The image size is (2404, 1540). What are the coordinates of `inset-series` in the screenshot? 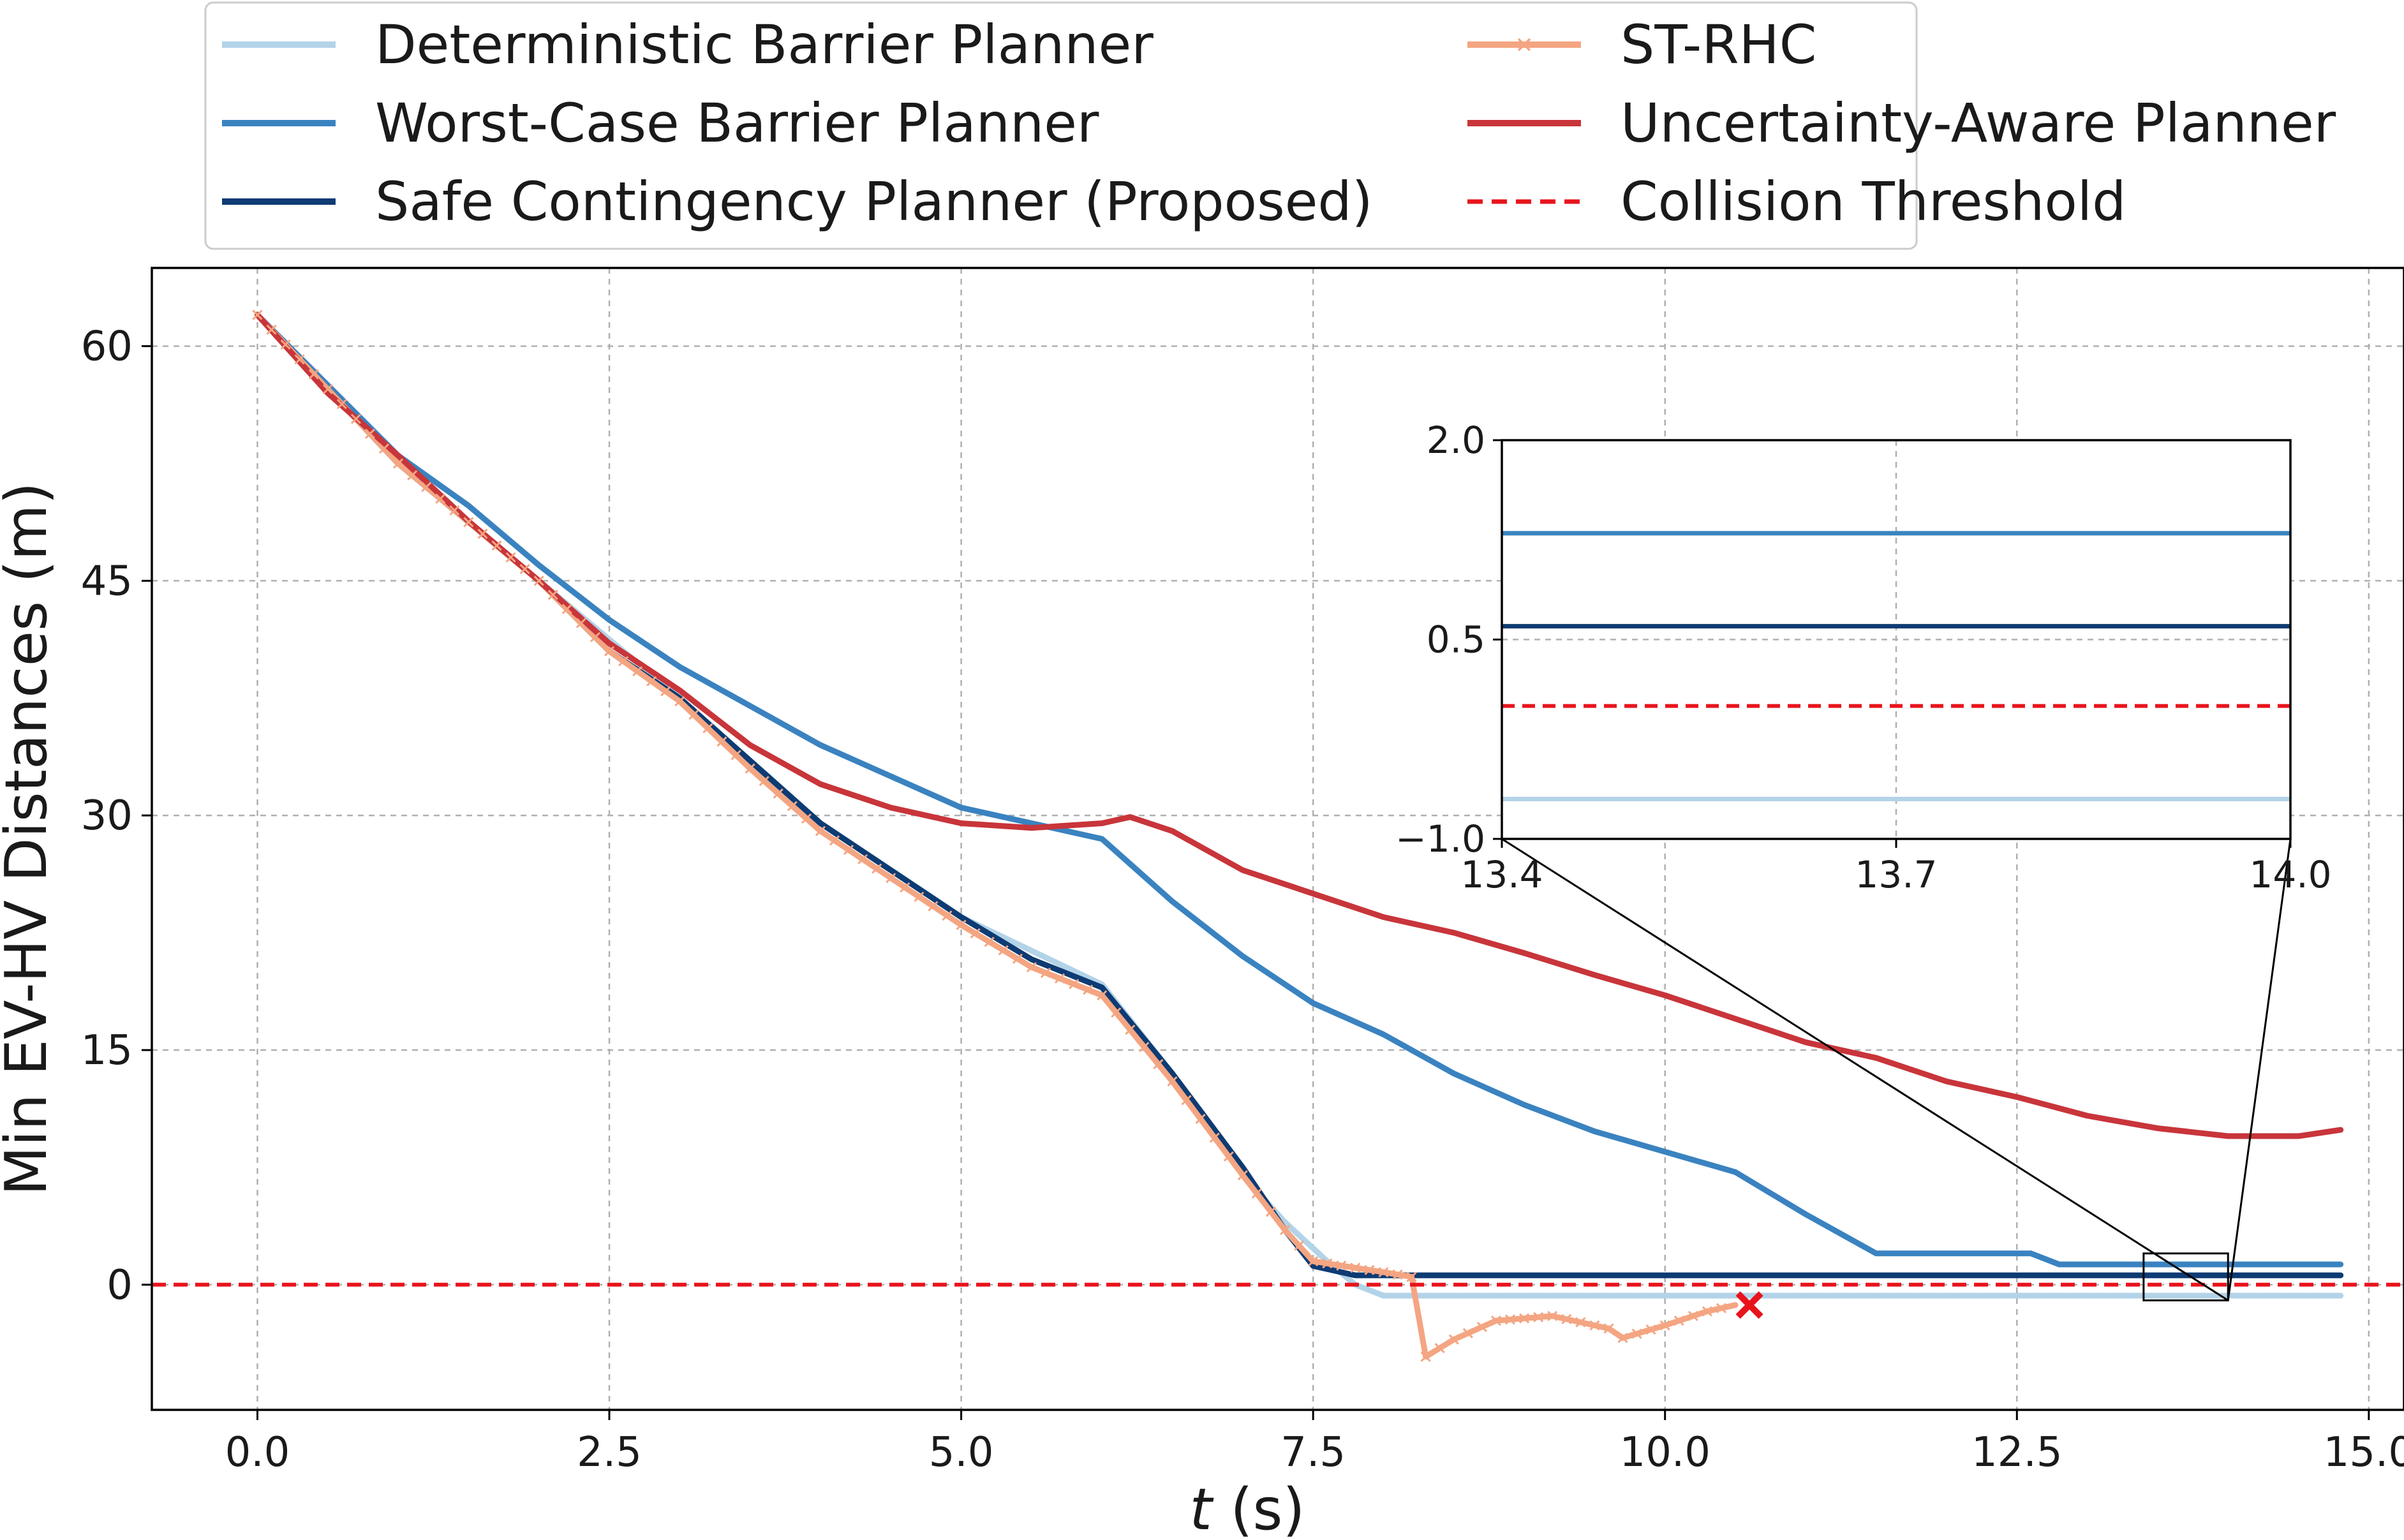 It's located at (1896, 666).